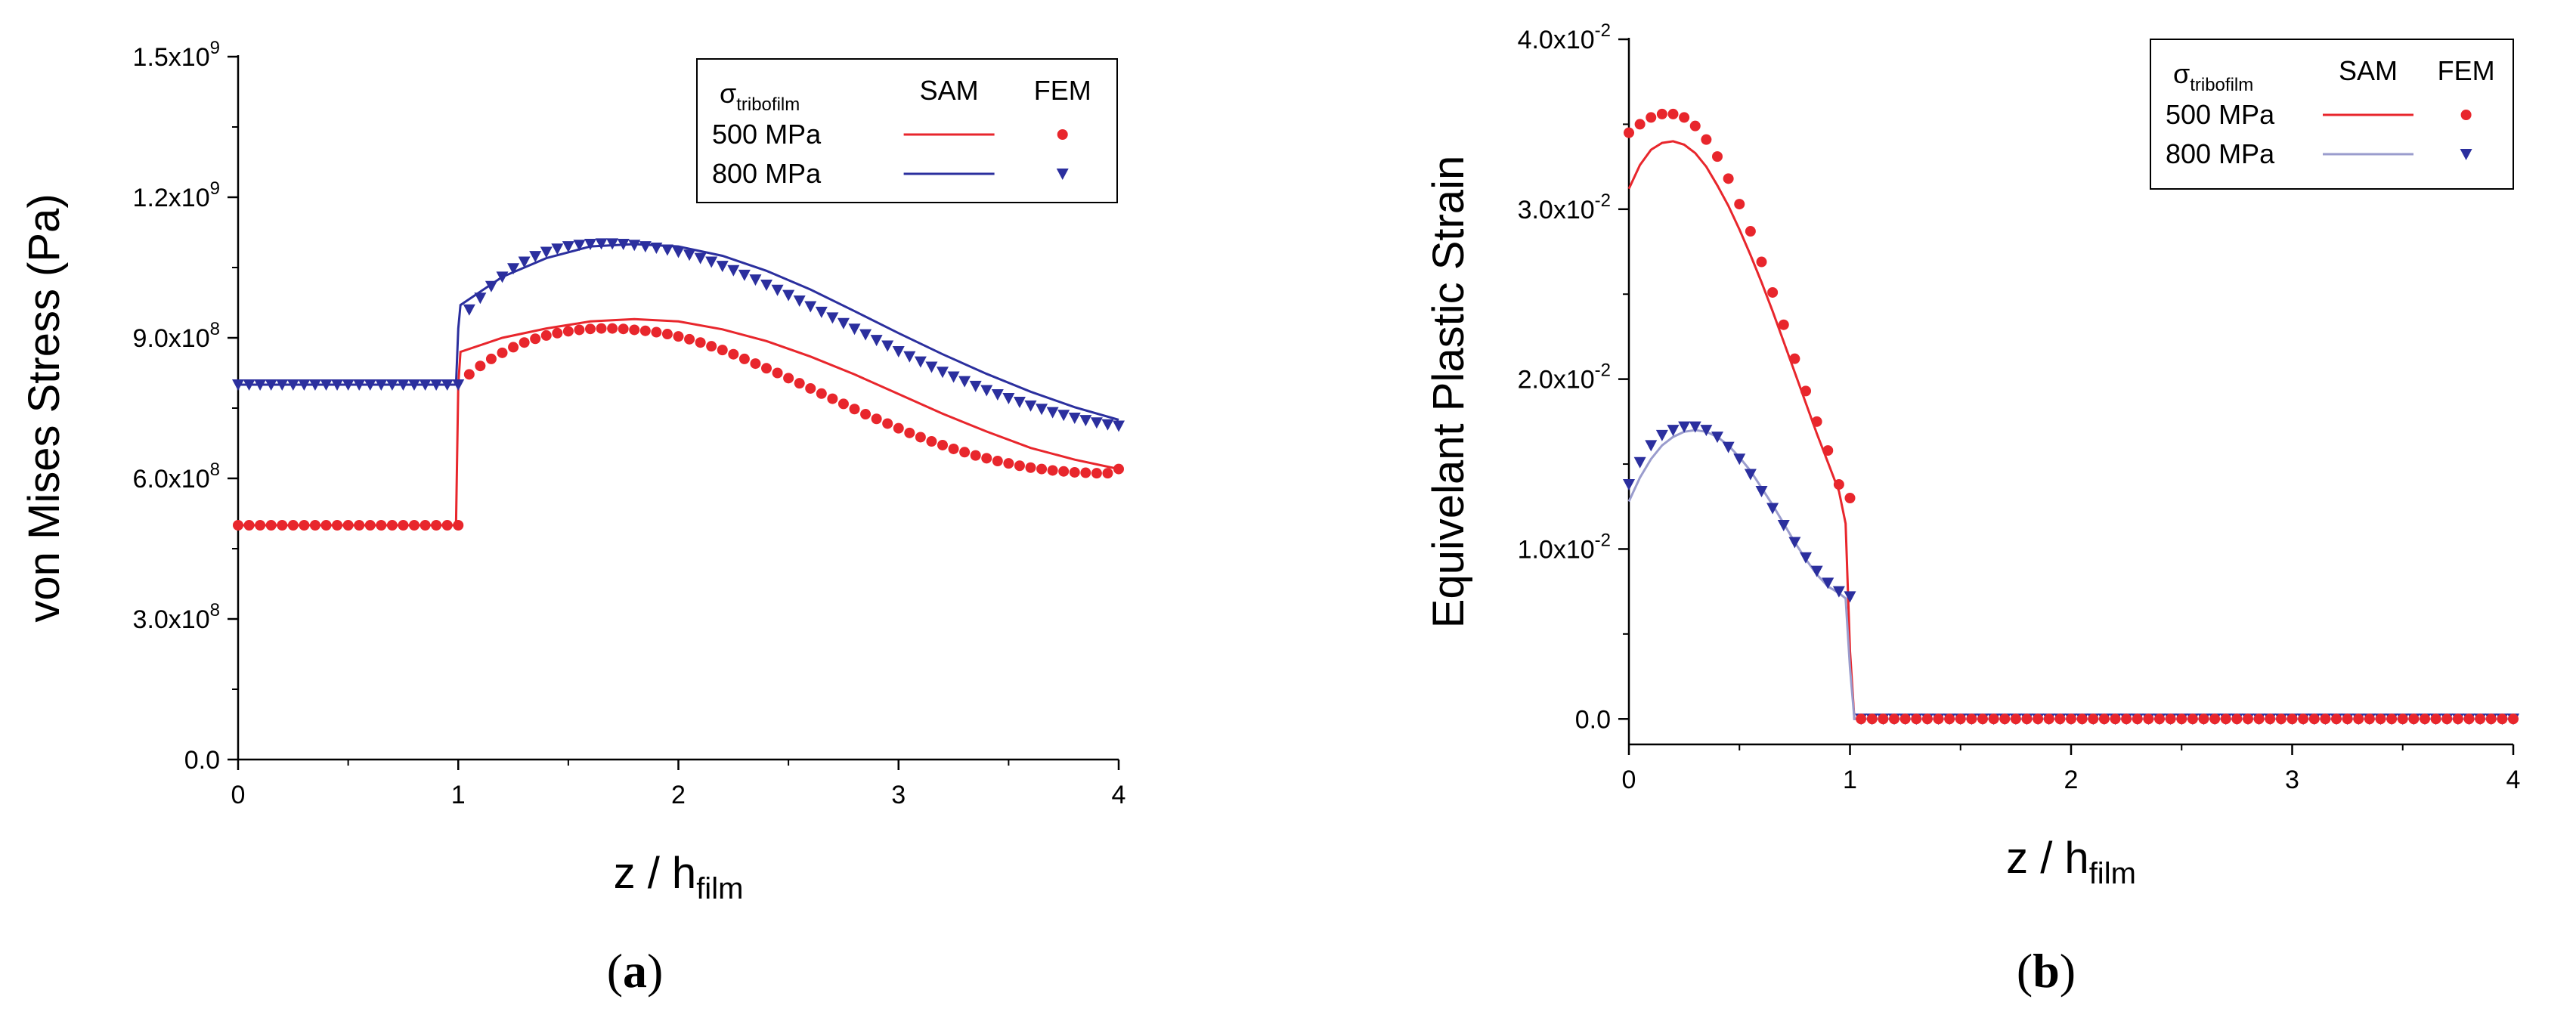  What do you see at coordinates (949, 90) in the screenshot?
I see `legend-header-sam: SAM` at bounding box center [949, 90].